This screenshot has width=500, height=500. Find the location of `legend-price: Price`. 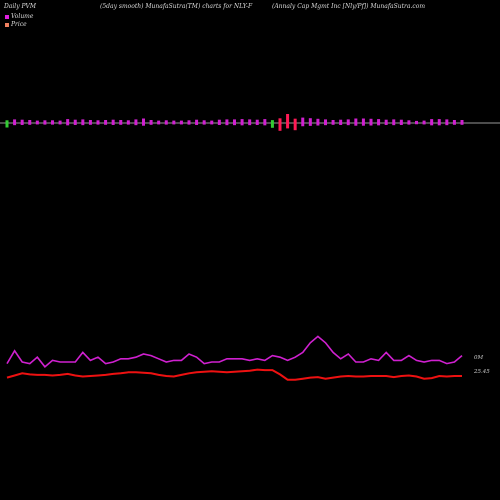

legend-price: Price is located at coordinates (16, 24).